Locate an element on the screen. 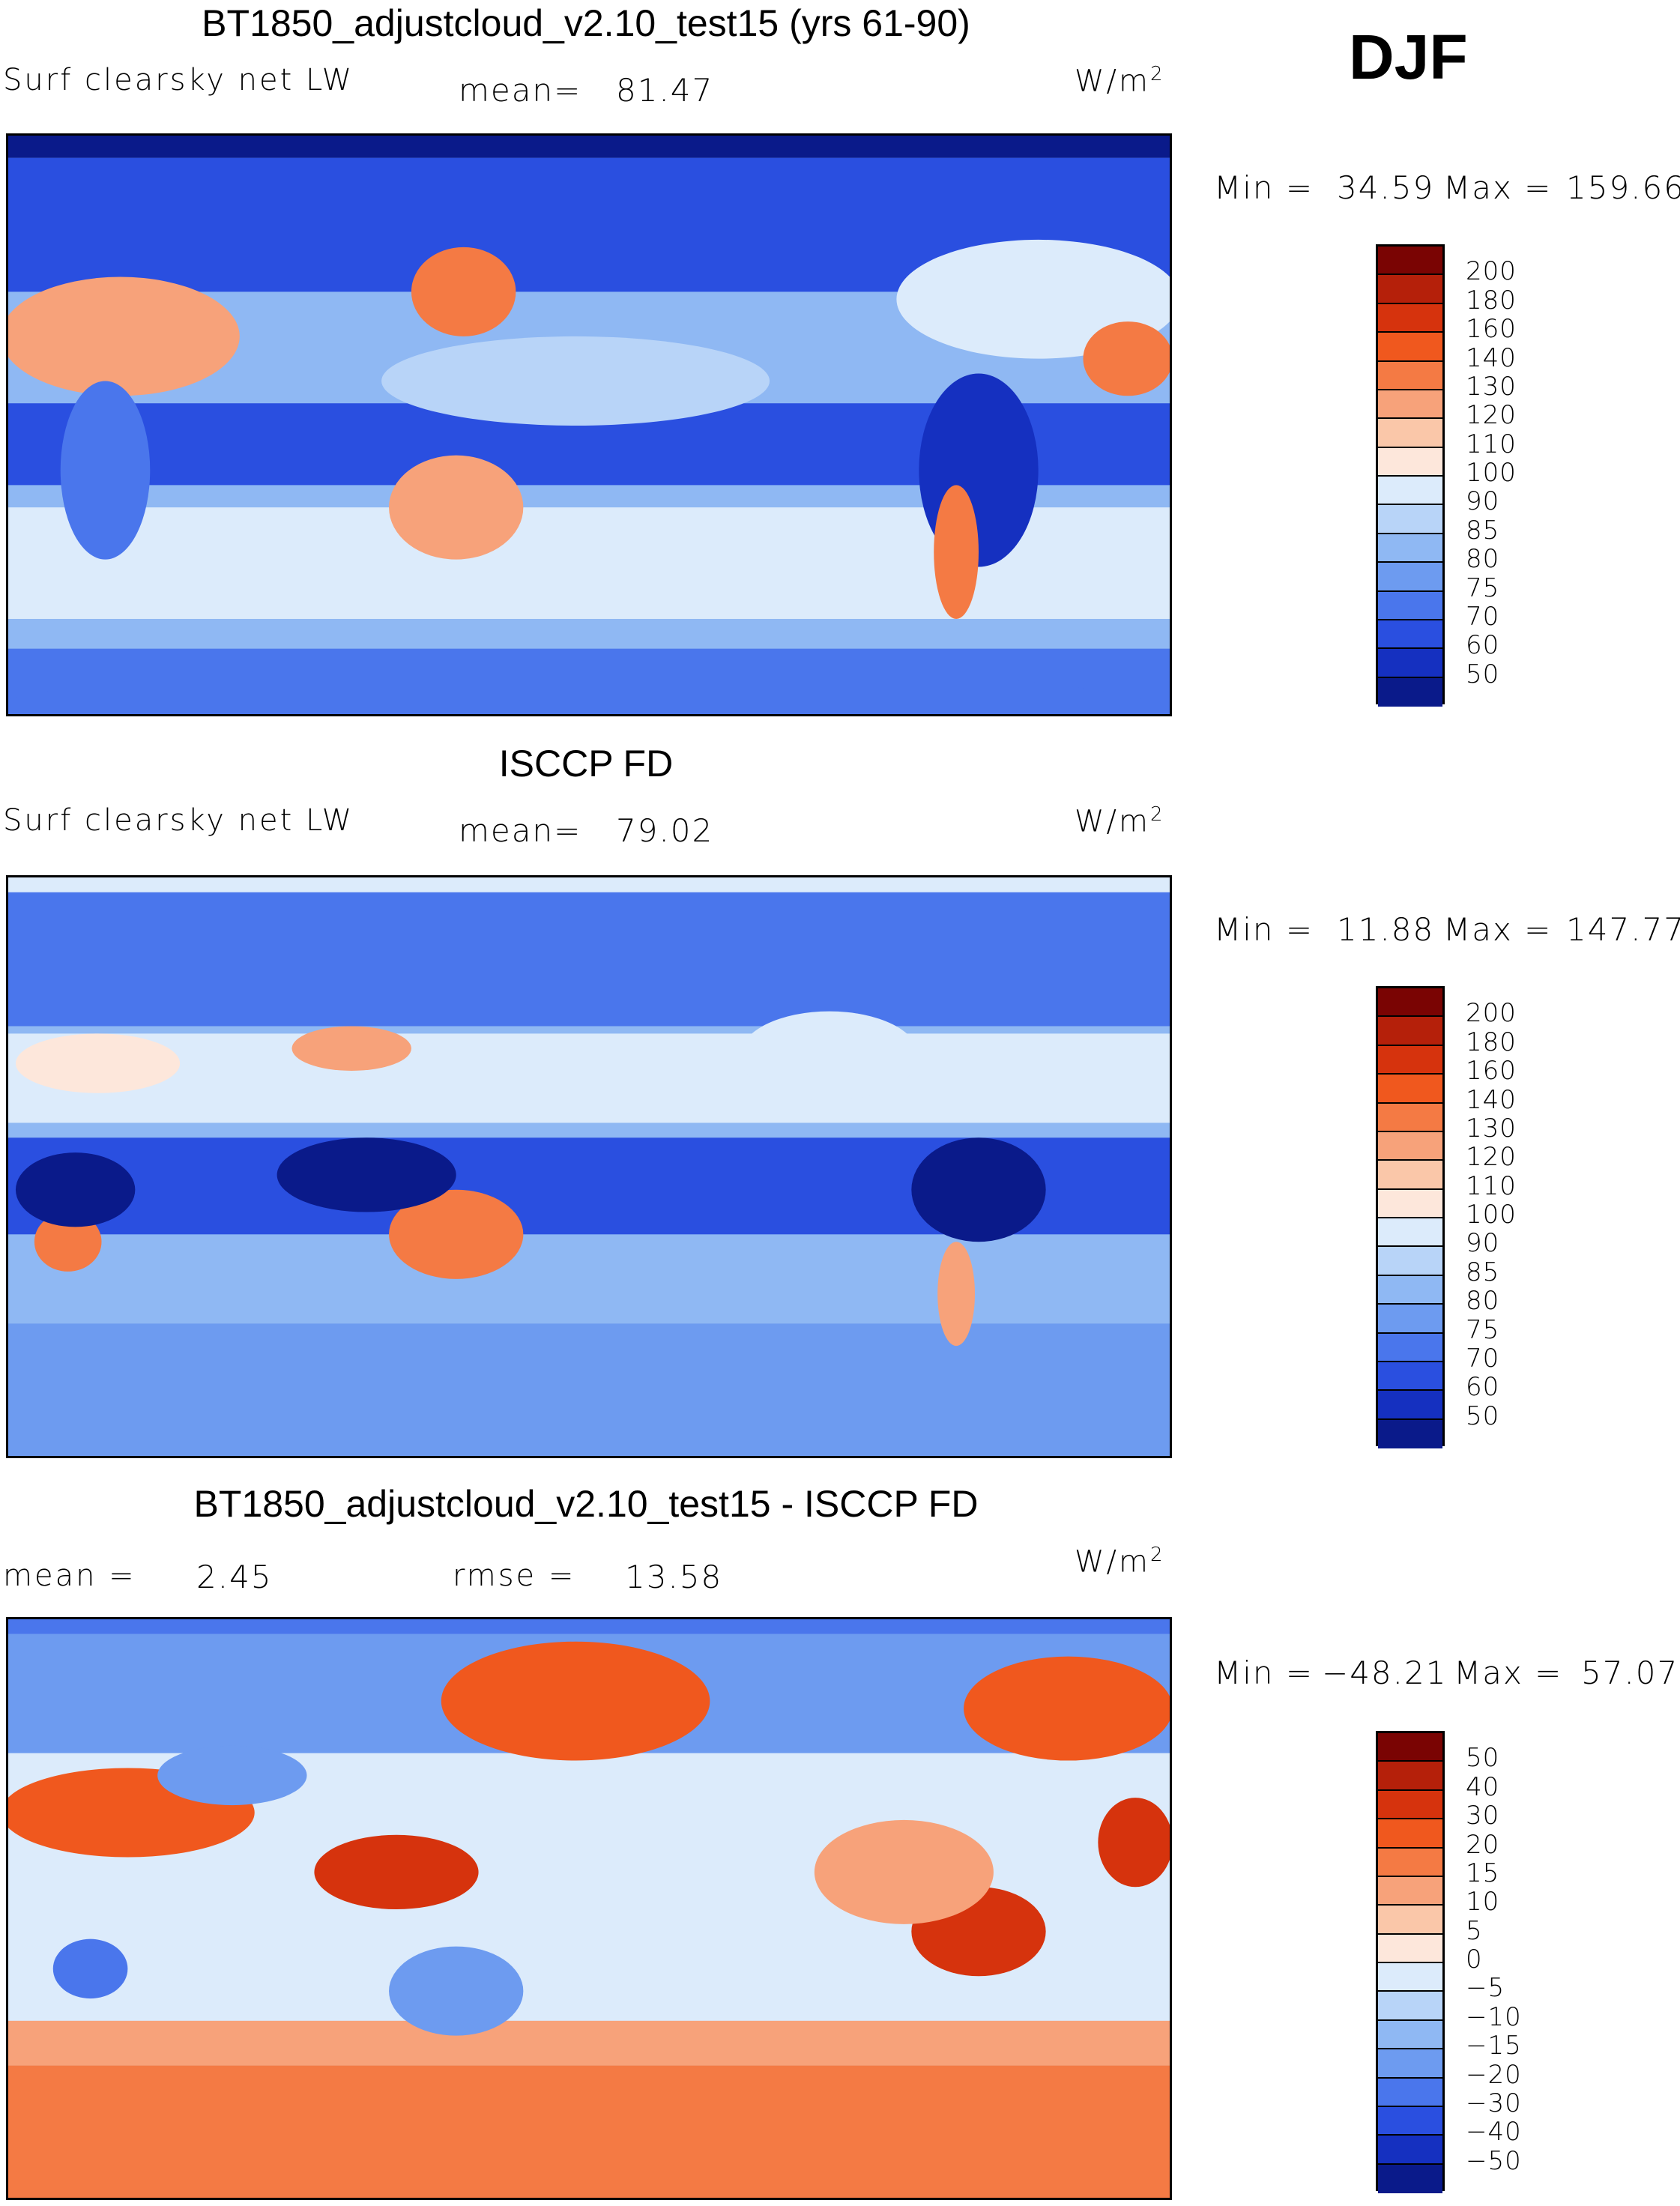 This screenshot has height=2206, width=1680. panel-1-min-label: Min = is located at coordinates (1264, 187).